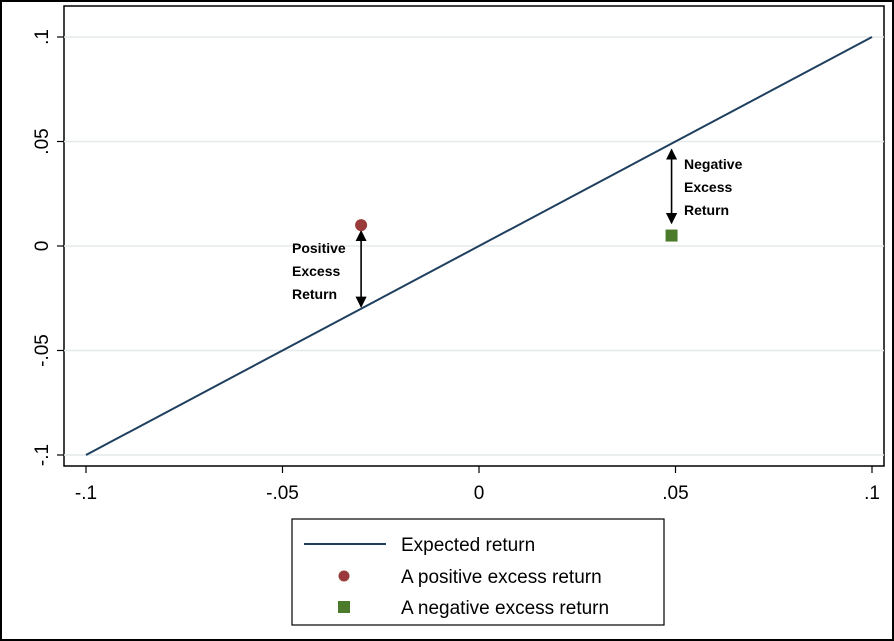 This screenshot has width=894, height=641. What do you see at coordinates (671, 235) in the screenshot?
I see `negative-excess-point` at bounding box center [671, 235].